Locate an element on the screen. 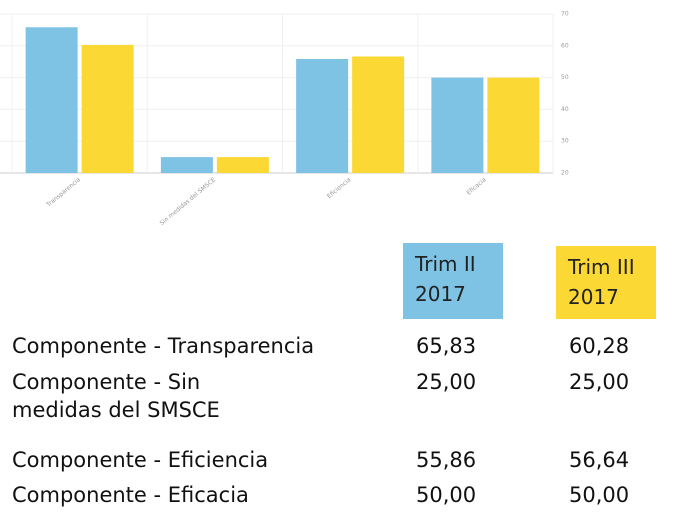  column-header: Trim II 2017 is located at coordinates (453, 281).